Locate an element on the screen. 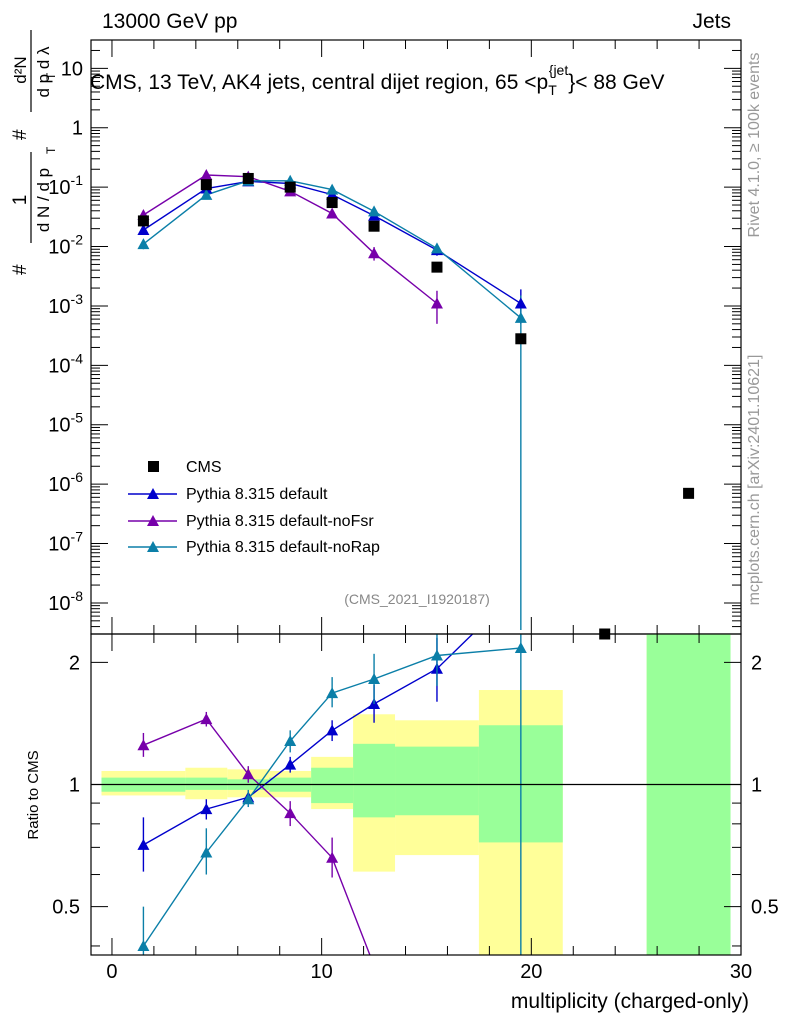  ratio-y-tick-label-right: 1 is located at coordinates (756, 786).